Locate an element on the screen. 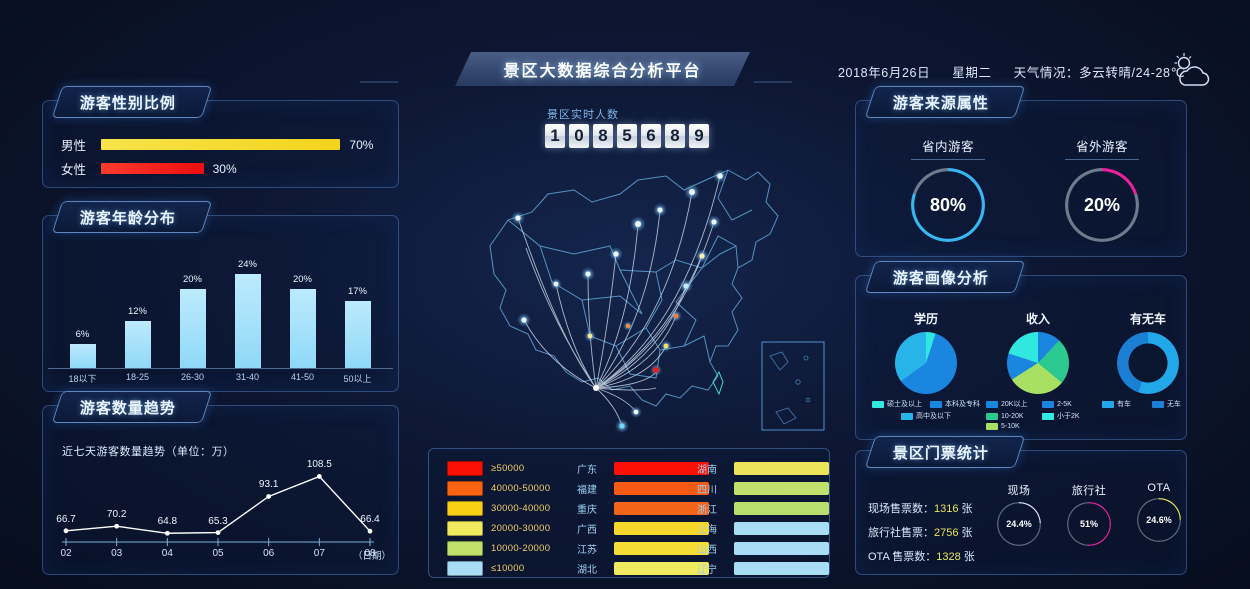 This screenshot has height=589, width=1250. ticket-line-agency: 旅行社售票：2756 张 is located at coordinates (920, 533).